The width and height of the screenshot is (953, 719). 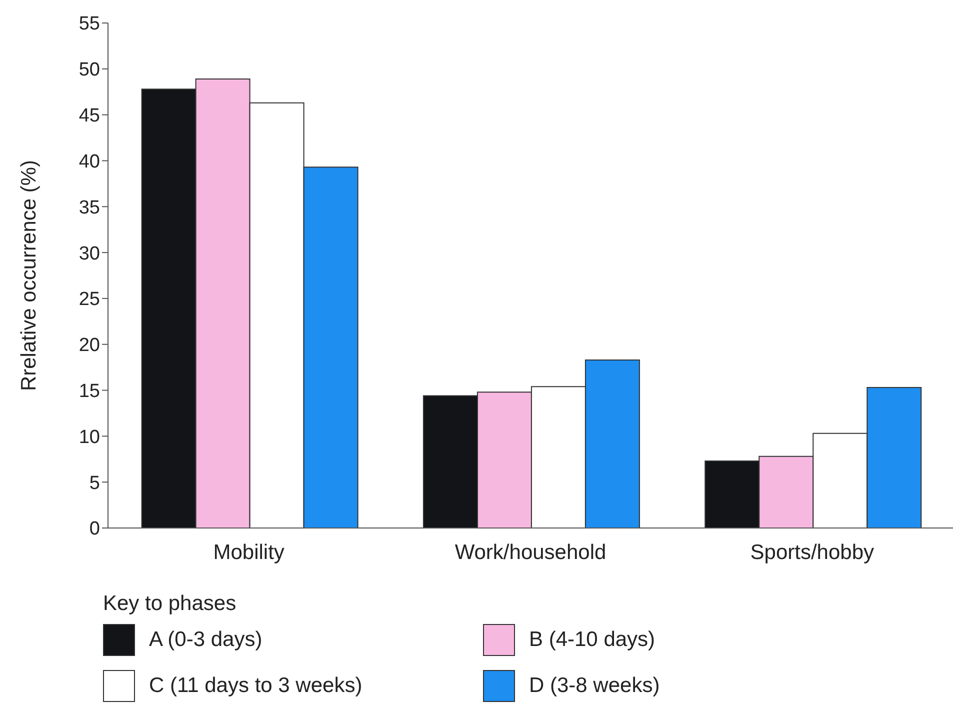 I want to click on y-tick-label: 55, so click(x=89, y=24).